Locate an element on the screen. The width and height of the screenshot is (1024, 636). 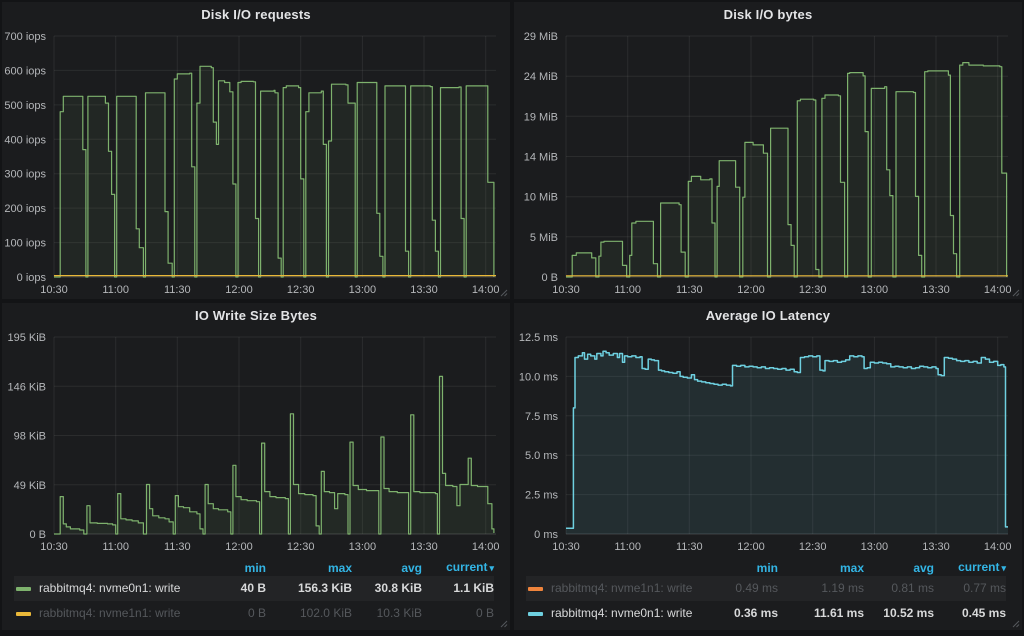
stat-avg: 10.52 ms is located at coordinates (908, 613).